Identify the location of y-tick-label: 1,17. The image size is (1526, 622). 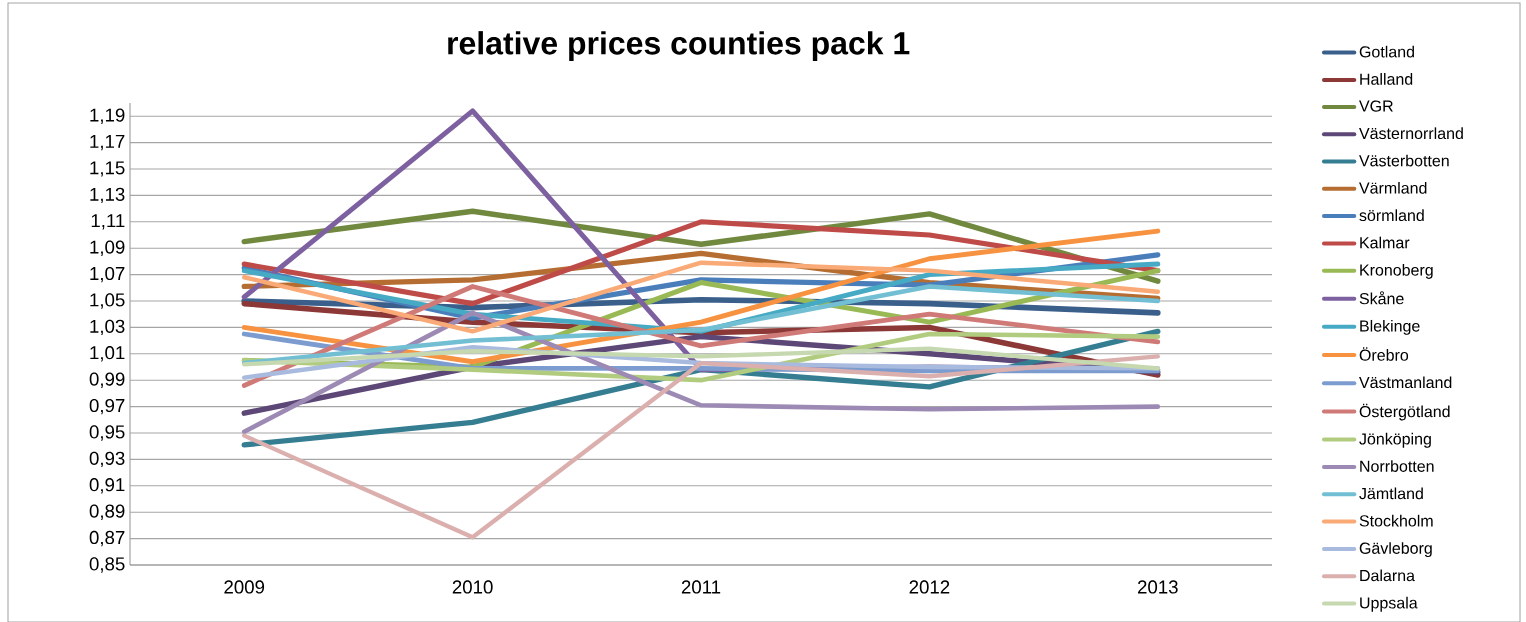
(107, 142).